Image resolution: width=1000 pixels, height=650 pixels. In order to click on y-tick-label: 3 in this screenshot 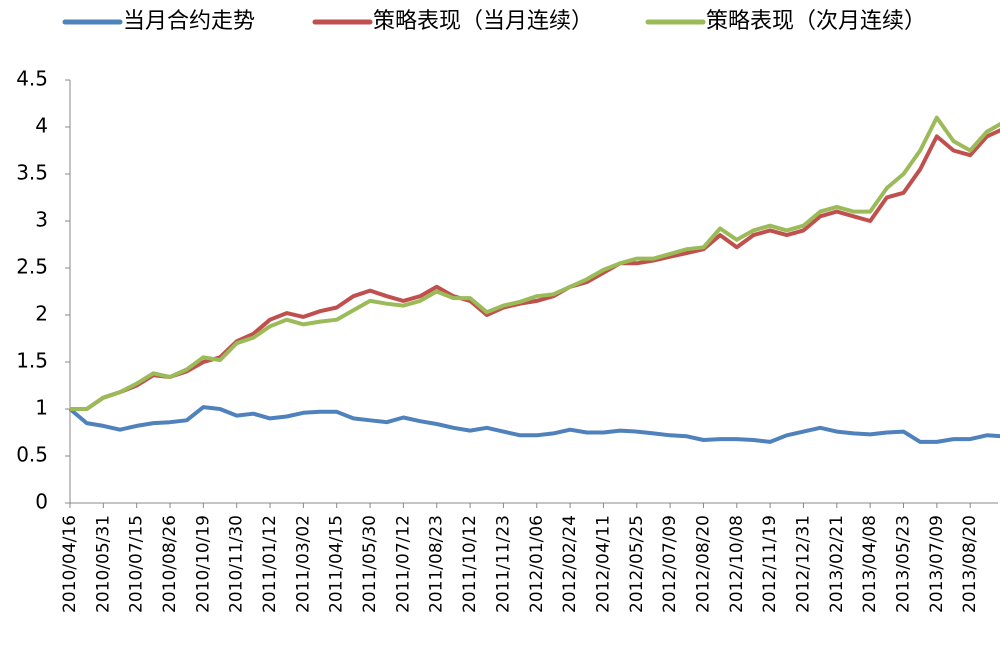, I will do `click(41, 220)`.